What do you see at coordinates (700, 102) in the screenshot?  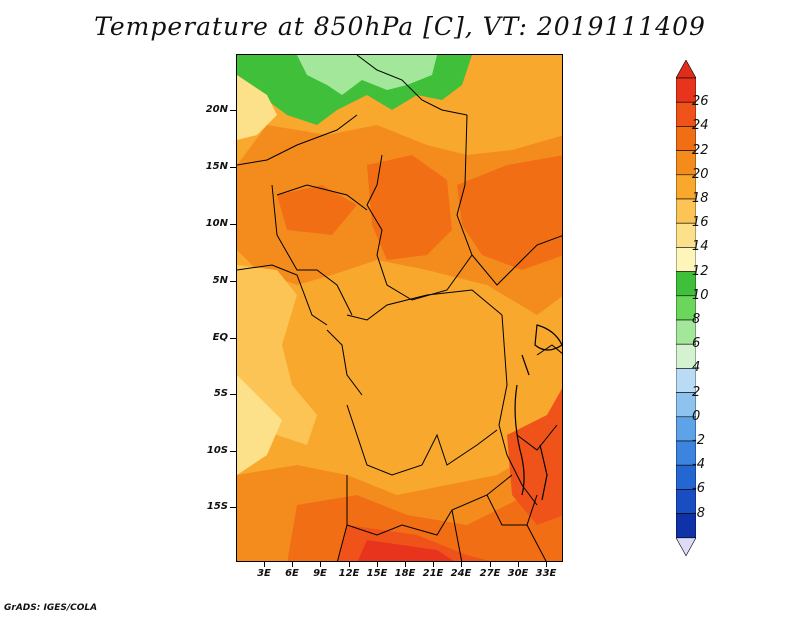 I see `colorbar-label: 26` at bounding box center [700, 102].